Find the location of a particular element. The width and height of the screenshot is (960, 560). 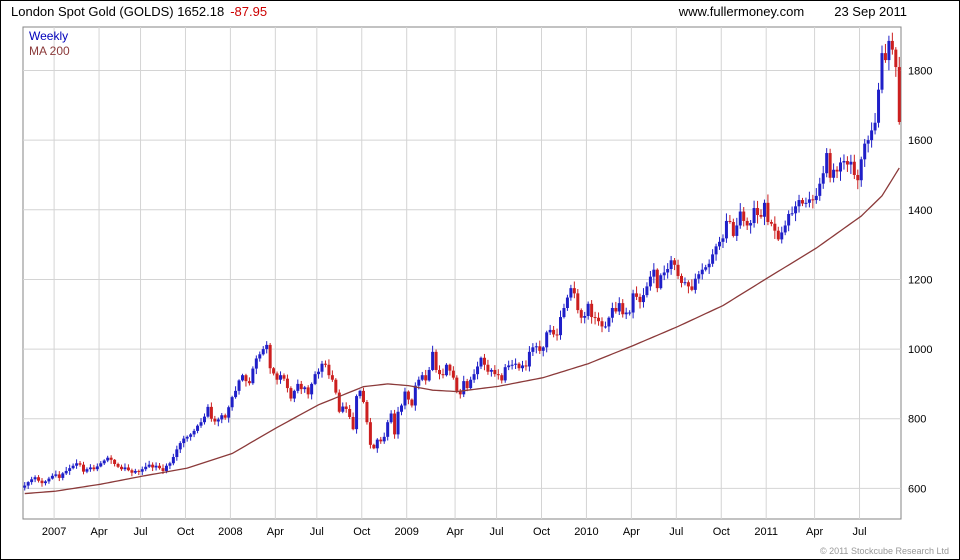

legend-ma200: MA 200 is located at coordinates (49, 51).